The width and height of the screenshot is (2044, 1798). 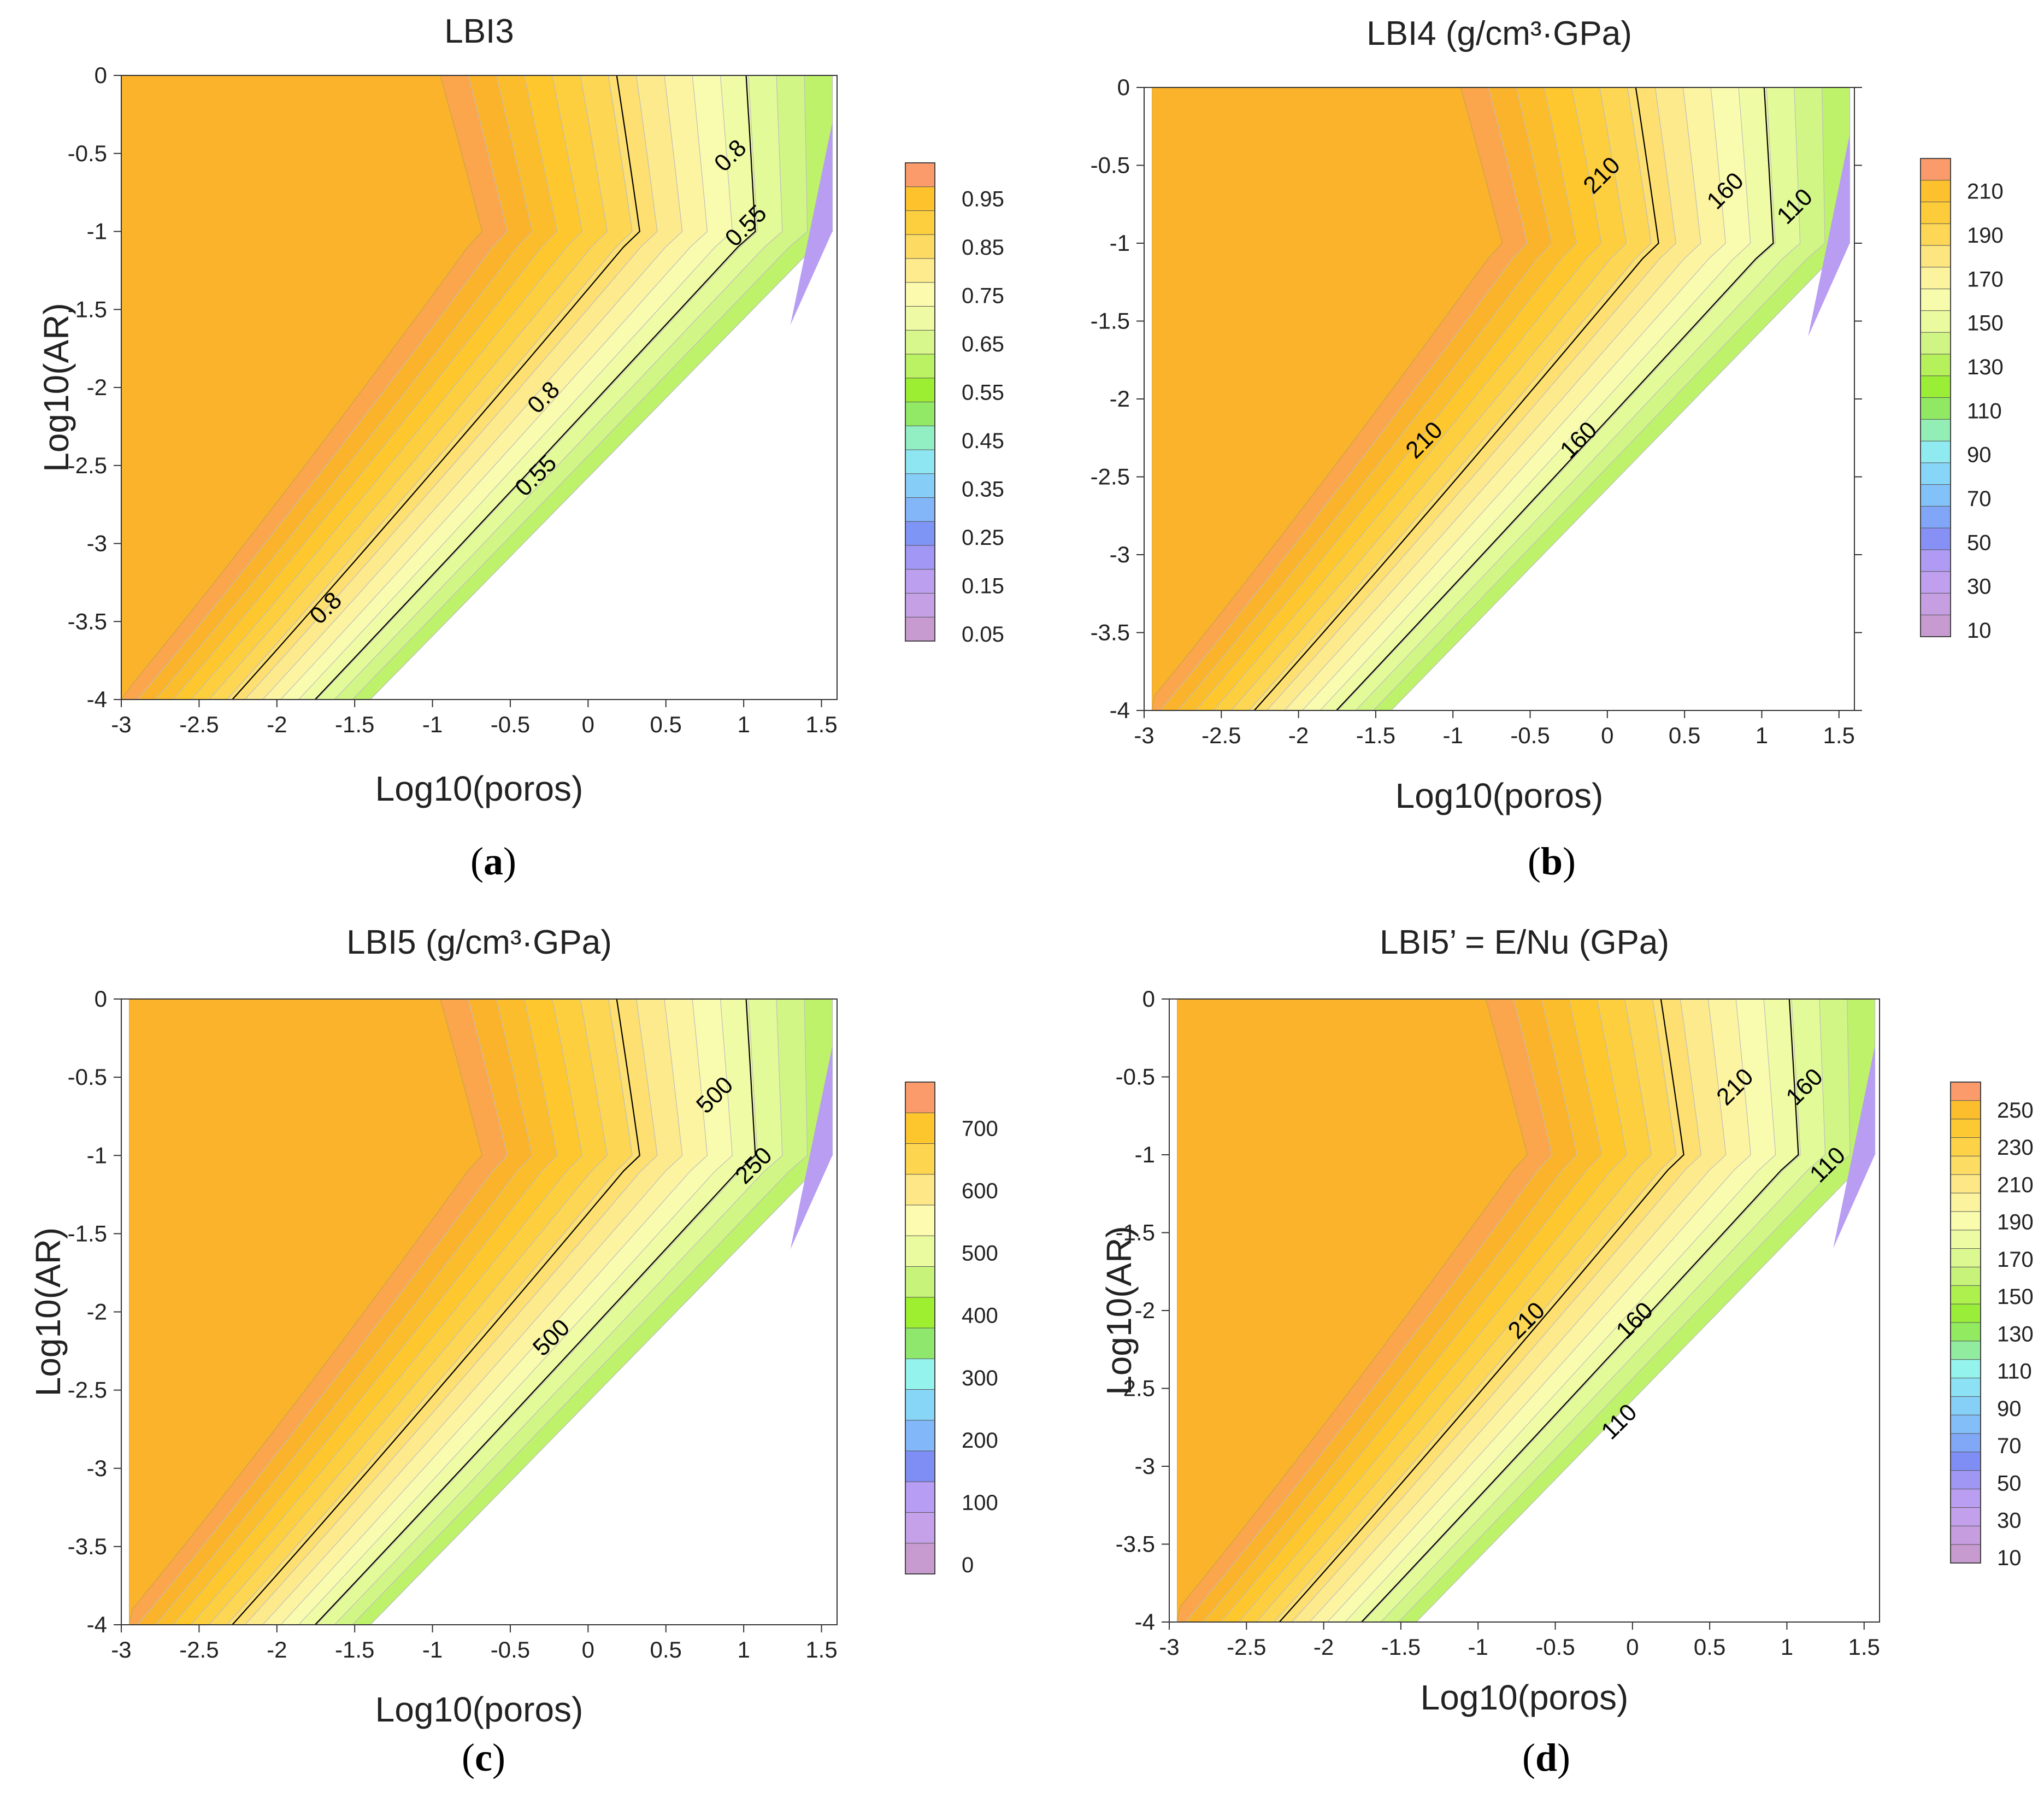 I want to click on colorbar-tick-label: 210, so click(x=2016, y=1185).